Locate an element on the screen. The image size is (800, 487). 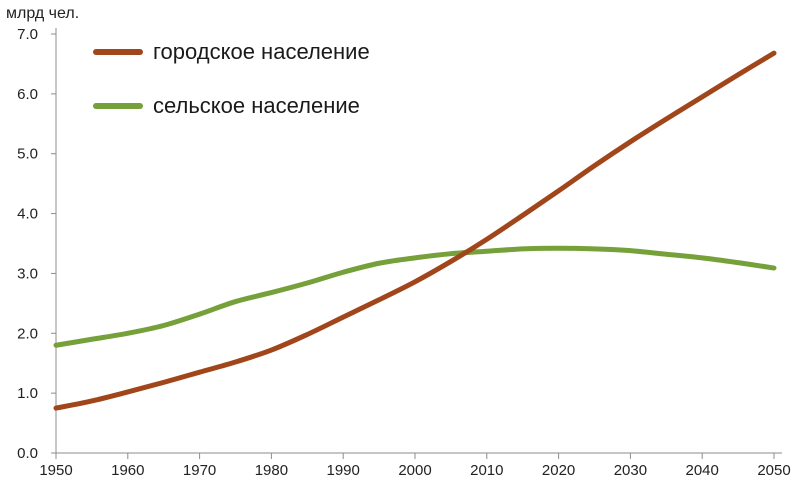
y-tick-label: 1.0 is located at coordinates (27, 393).